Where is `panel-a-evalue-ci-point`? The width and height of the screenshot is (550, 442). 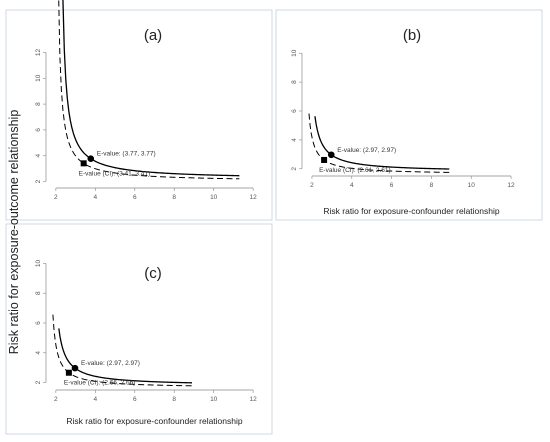 panel-a-evalue-ci-point is located at coordinates (83, 163).